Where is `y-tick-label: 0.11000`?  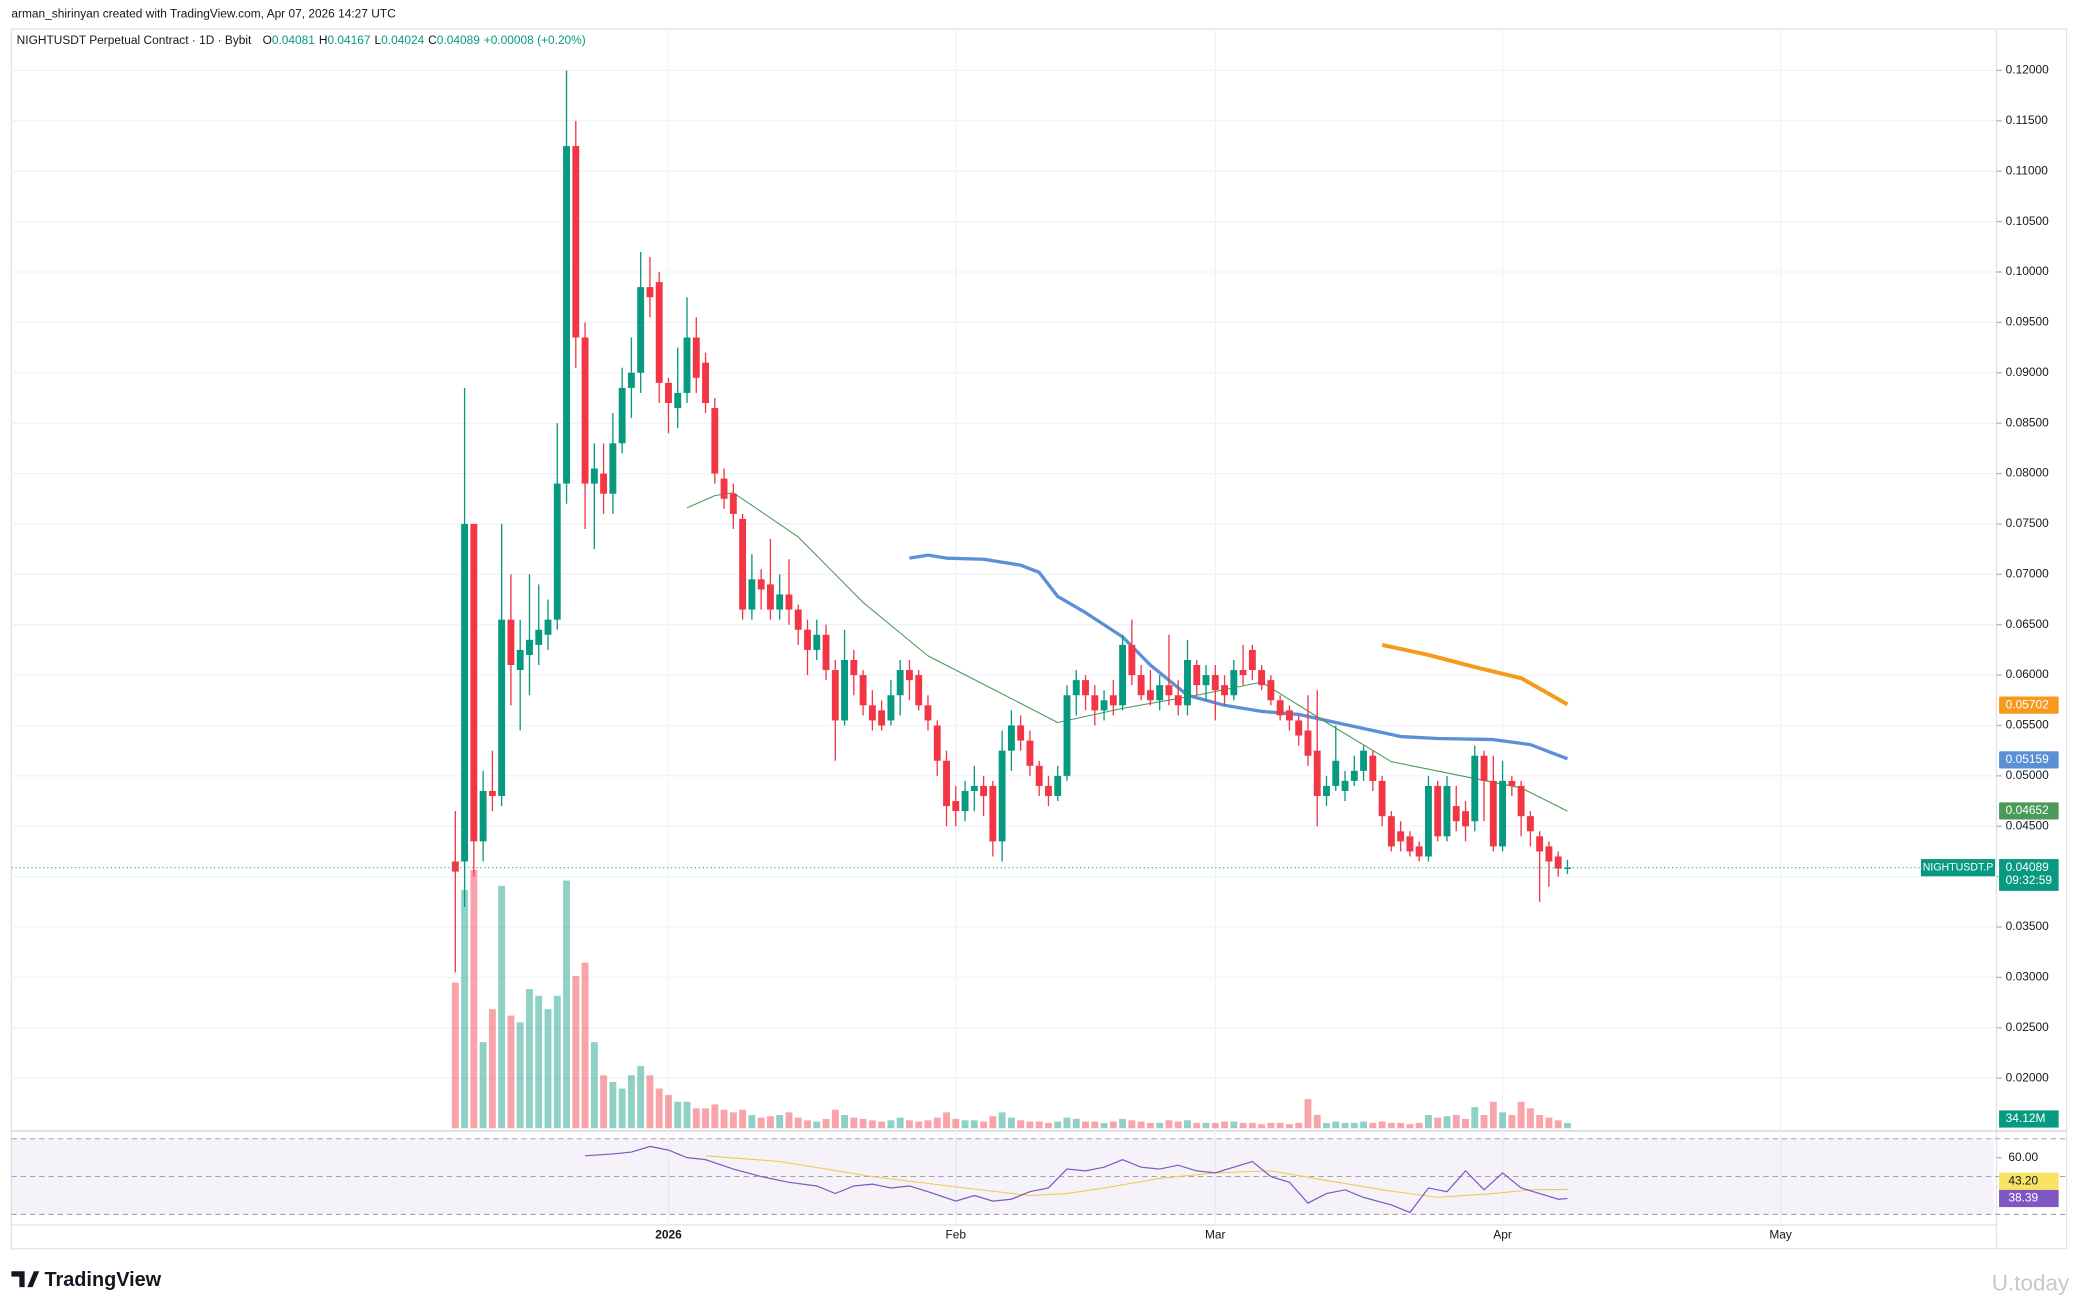
y-tick-label: 0.11000 is located at coordinates (2027, 170).